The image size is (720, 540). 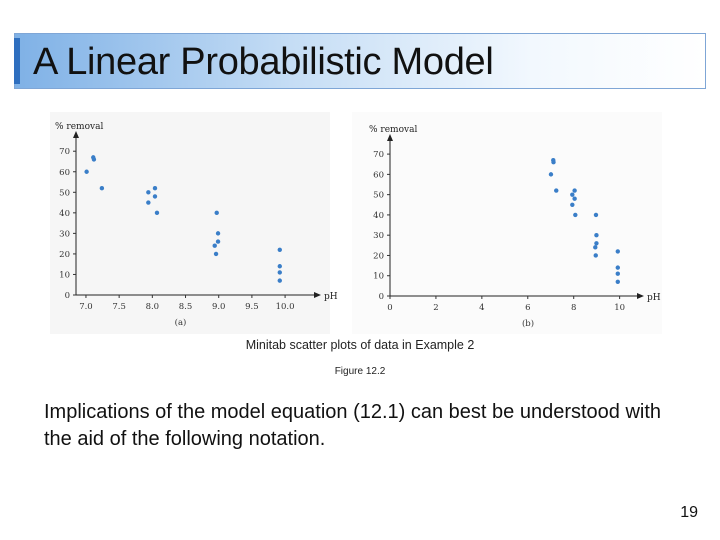 What do you see at coordinates (252, 307) in the screenshot?
I see `x-tick-label: 9.5` at bounding box center [252, 307].